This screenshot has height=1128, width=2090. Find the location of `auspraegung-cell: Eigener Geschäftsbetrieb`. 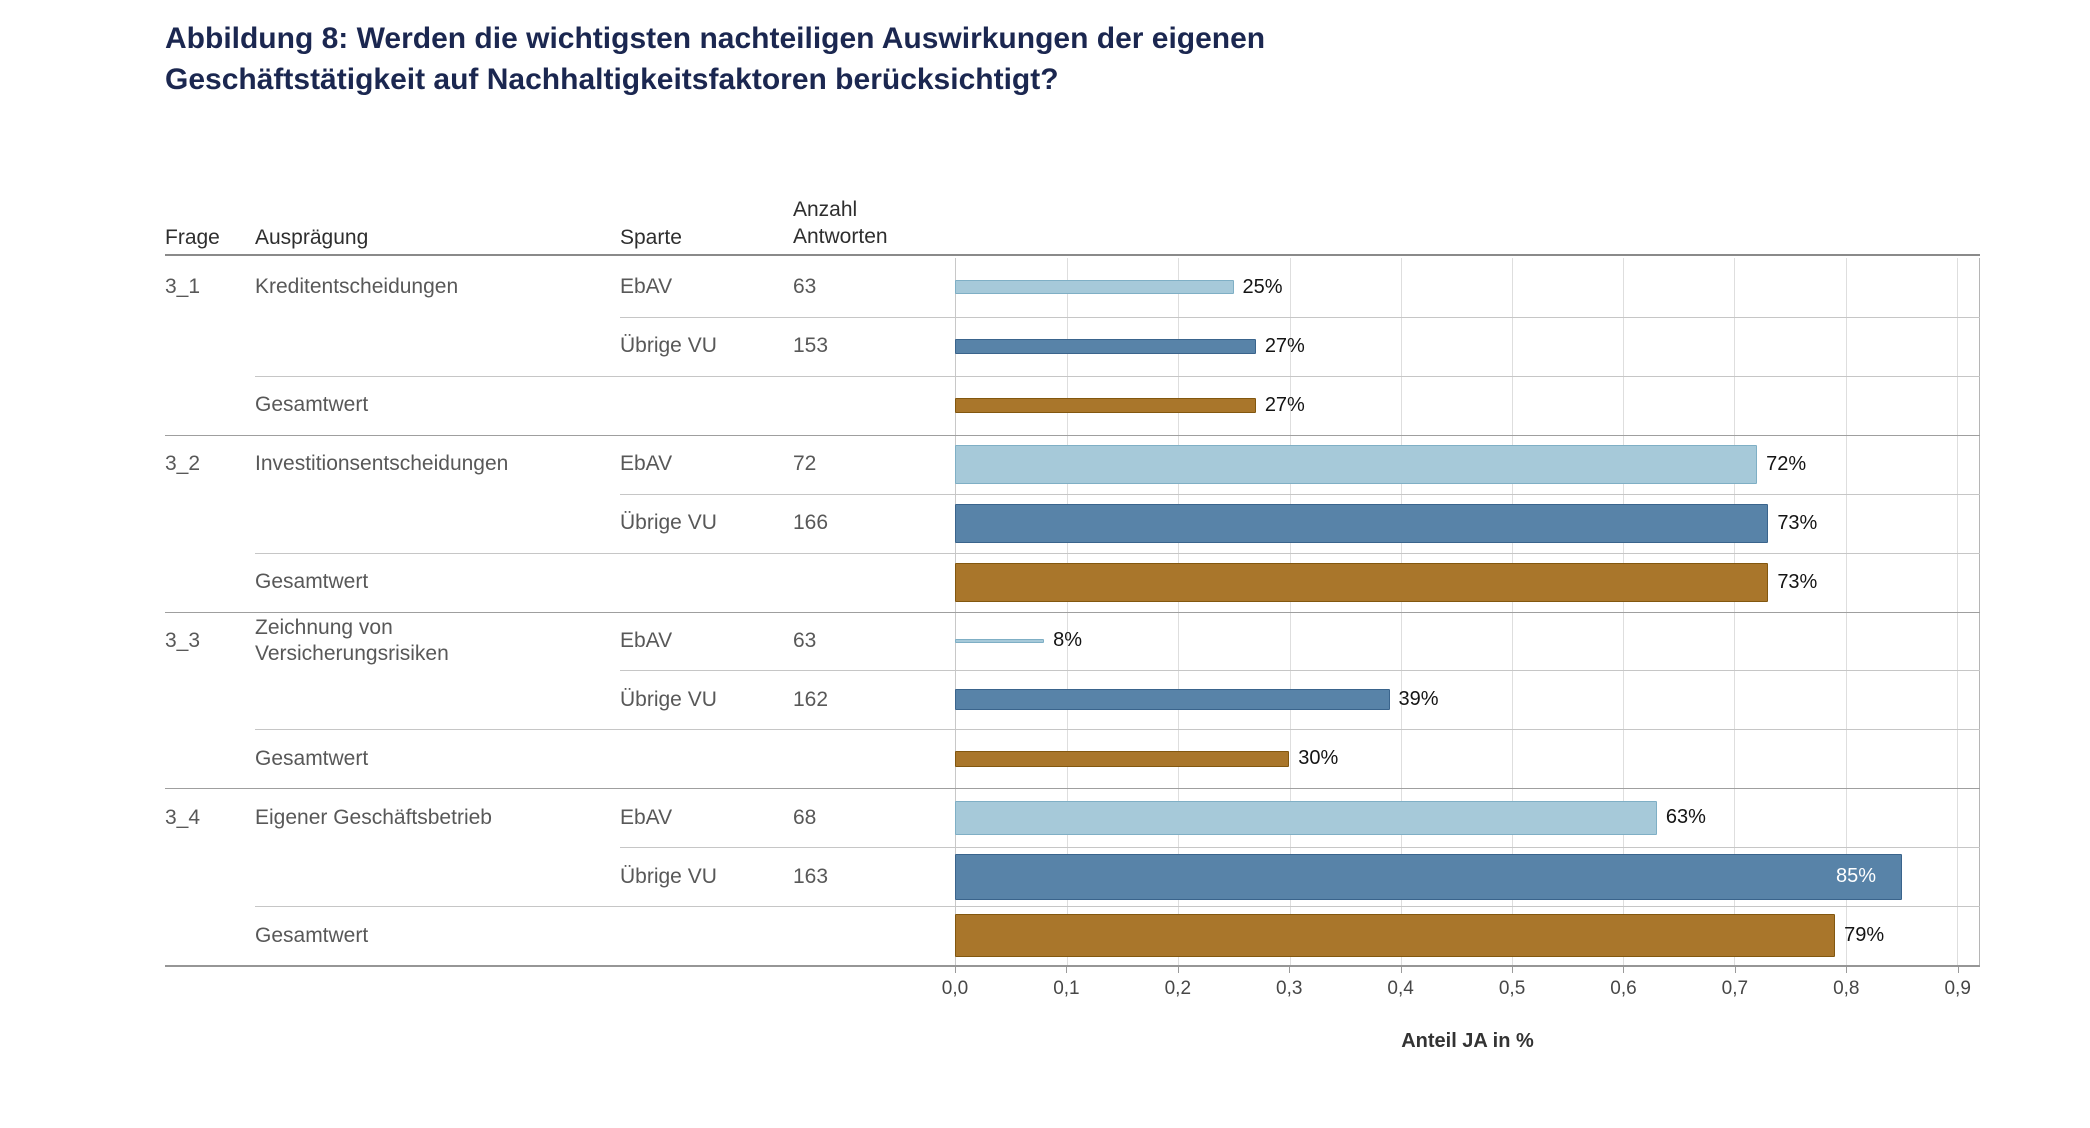

auspraegung-cell: Eigener Geschäftsbetrieb is located at coordinates (373, 817).